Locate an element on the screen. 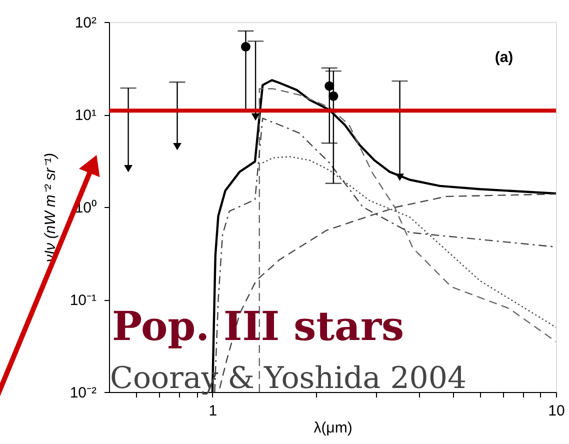 The height and width of the screenshot is (444, 569). y-tick-label: 10⁻¹ is located at coordinates (83, 300).